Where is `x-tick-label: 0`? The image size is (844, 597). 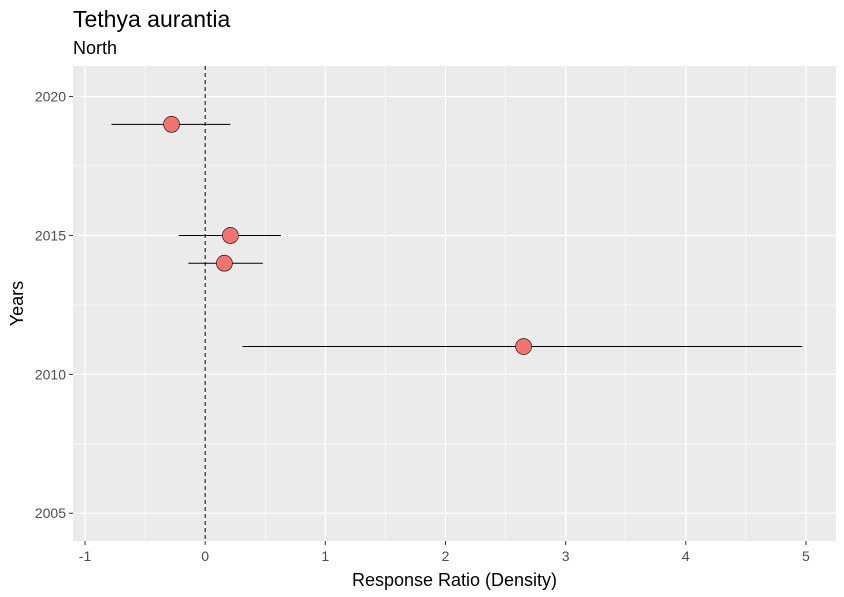 x-tick-label: 0 is located at coordinates (205, 556).